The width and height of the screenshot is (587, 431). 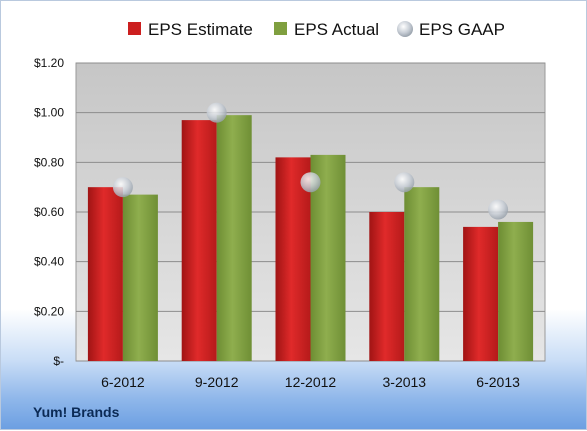 I want to click on x-tick-label: 3-2013, so click(x=405, y=382).